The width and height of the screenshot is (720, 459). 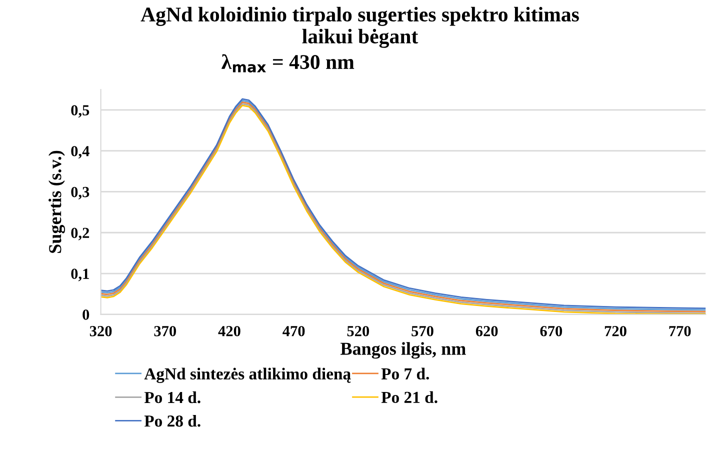 What do you see at coordinates (288, 63) in the screenshot?
I see `chart-subtitle: λ$_{max}$ = 430 nm` at bounding box center [288, 63].